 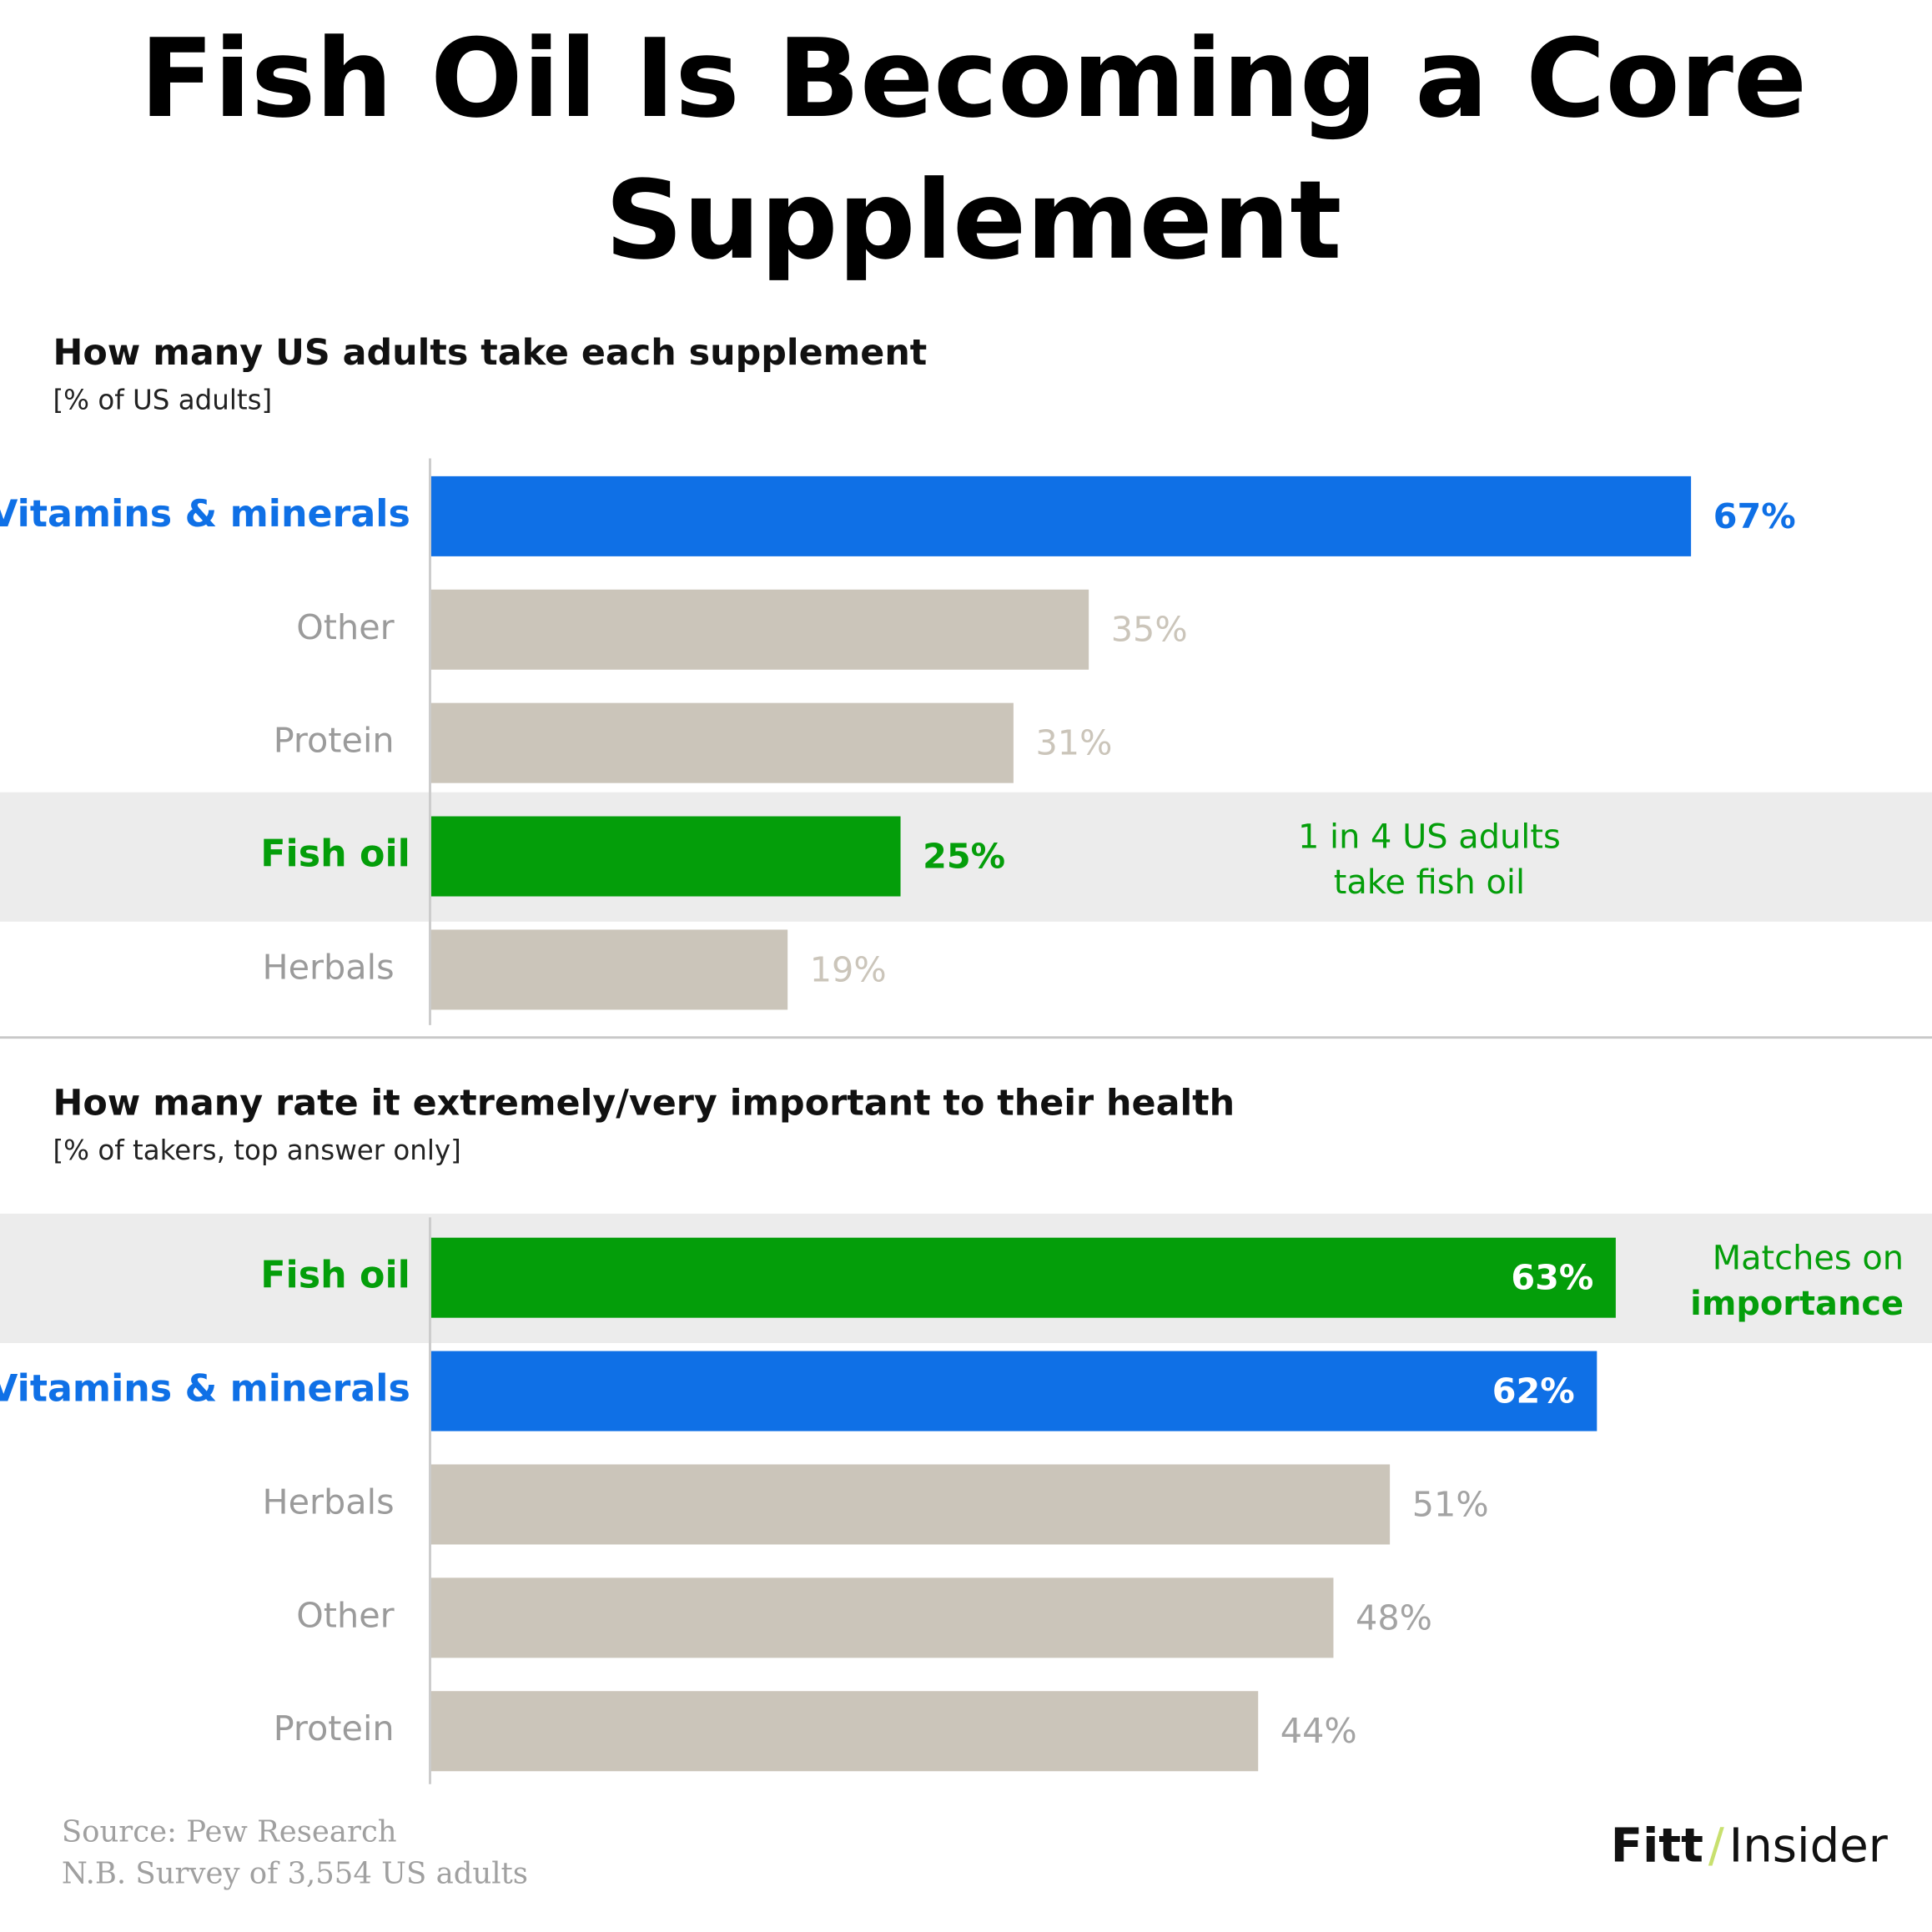 I want to click on value-label: 25%, so click(x=964, y=856).